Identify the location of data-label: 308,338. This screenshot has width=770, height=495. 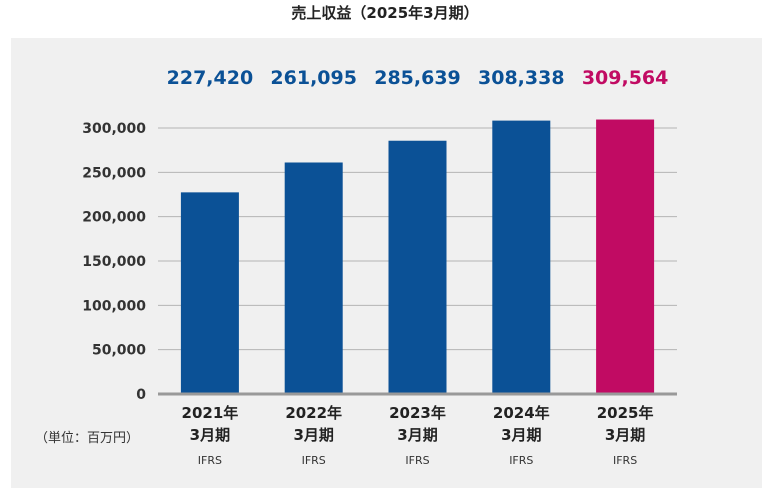
(521, 78).